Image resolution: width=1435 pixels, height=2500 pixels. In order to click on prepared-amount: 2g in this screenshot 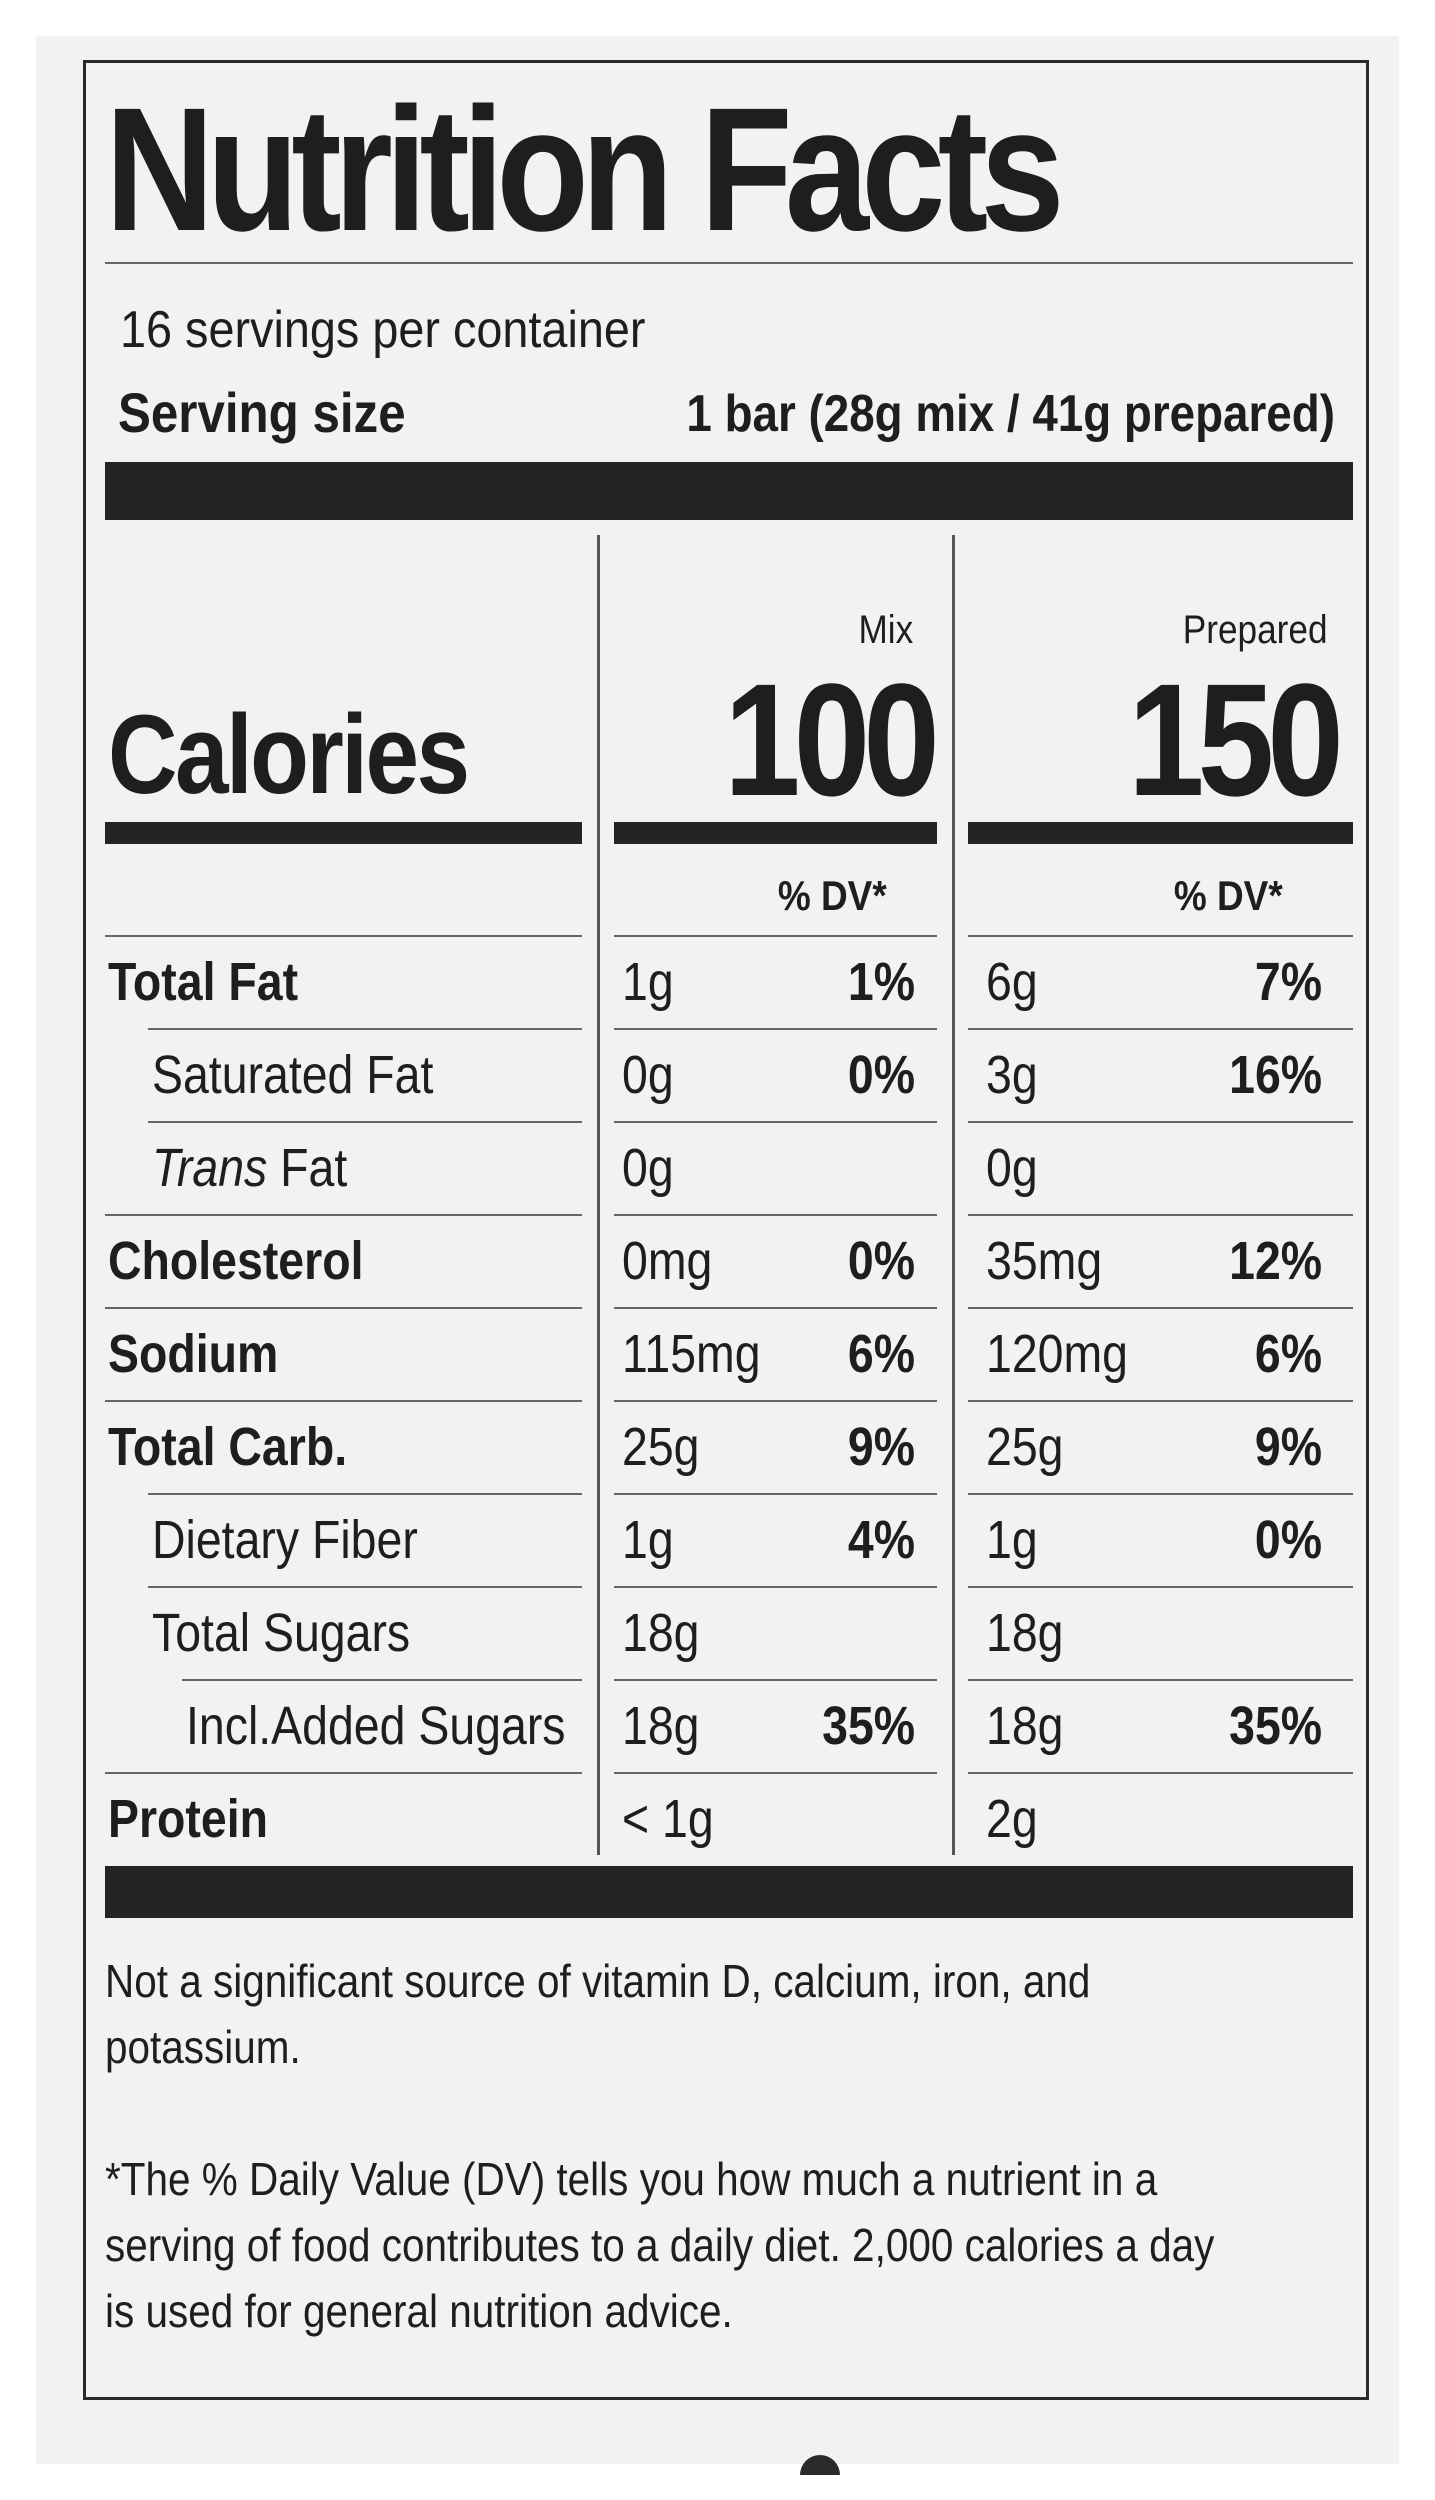, I will do `click(1012, 1819)`.